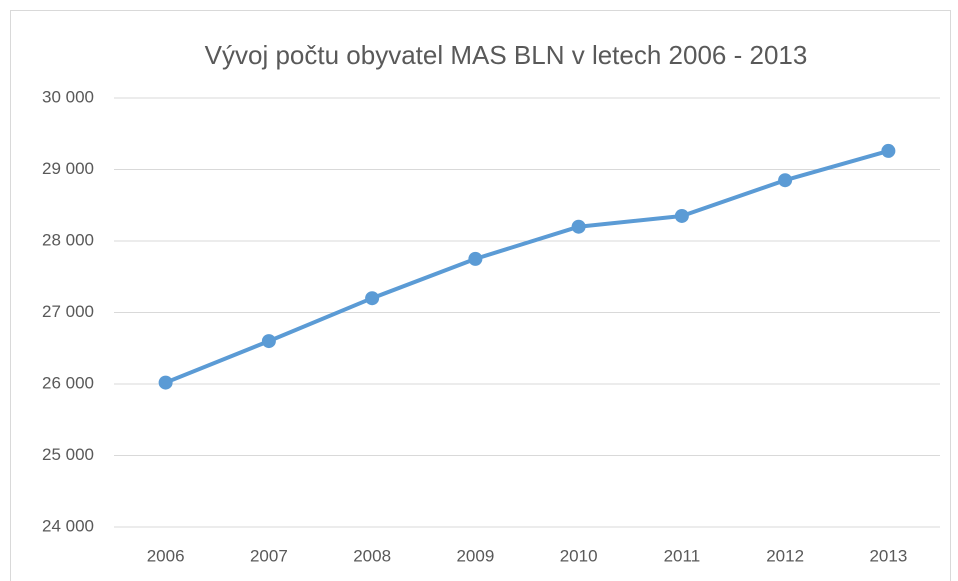 The height and width of the screenshot is (581, 958). I want to click on x-tick-label: 2011, so click(682, 555).